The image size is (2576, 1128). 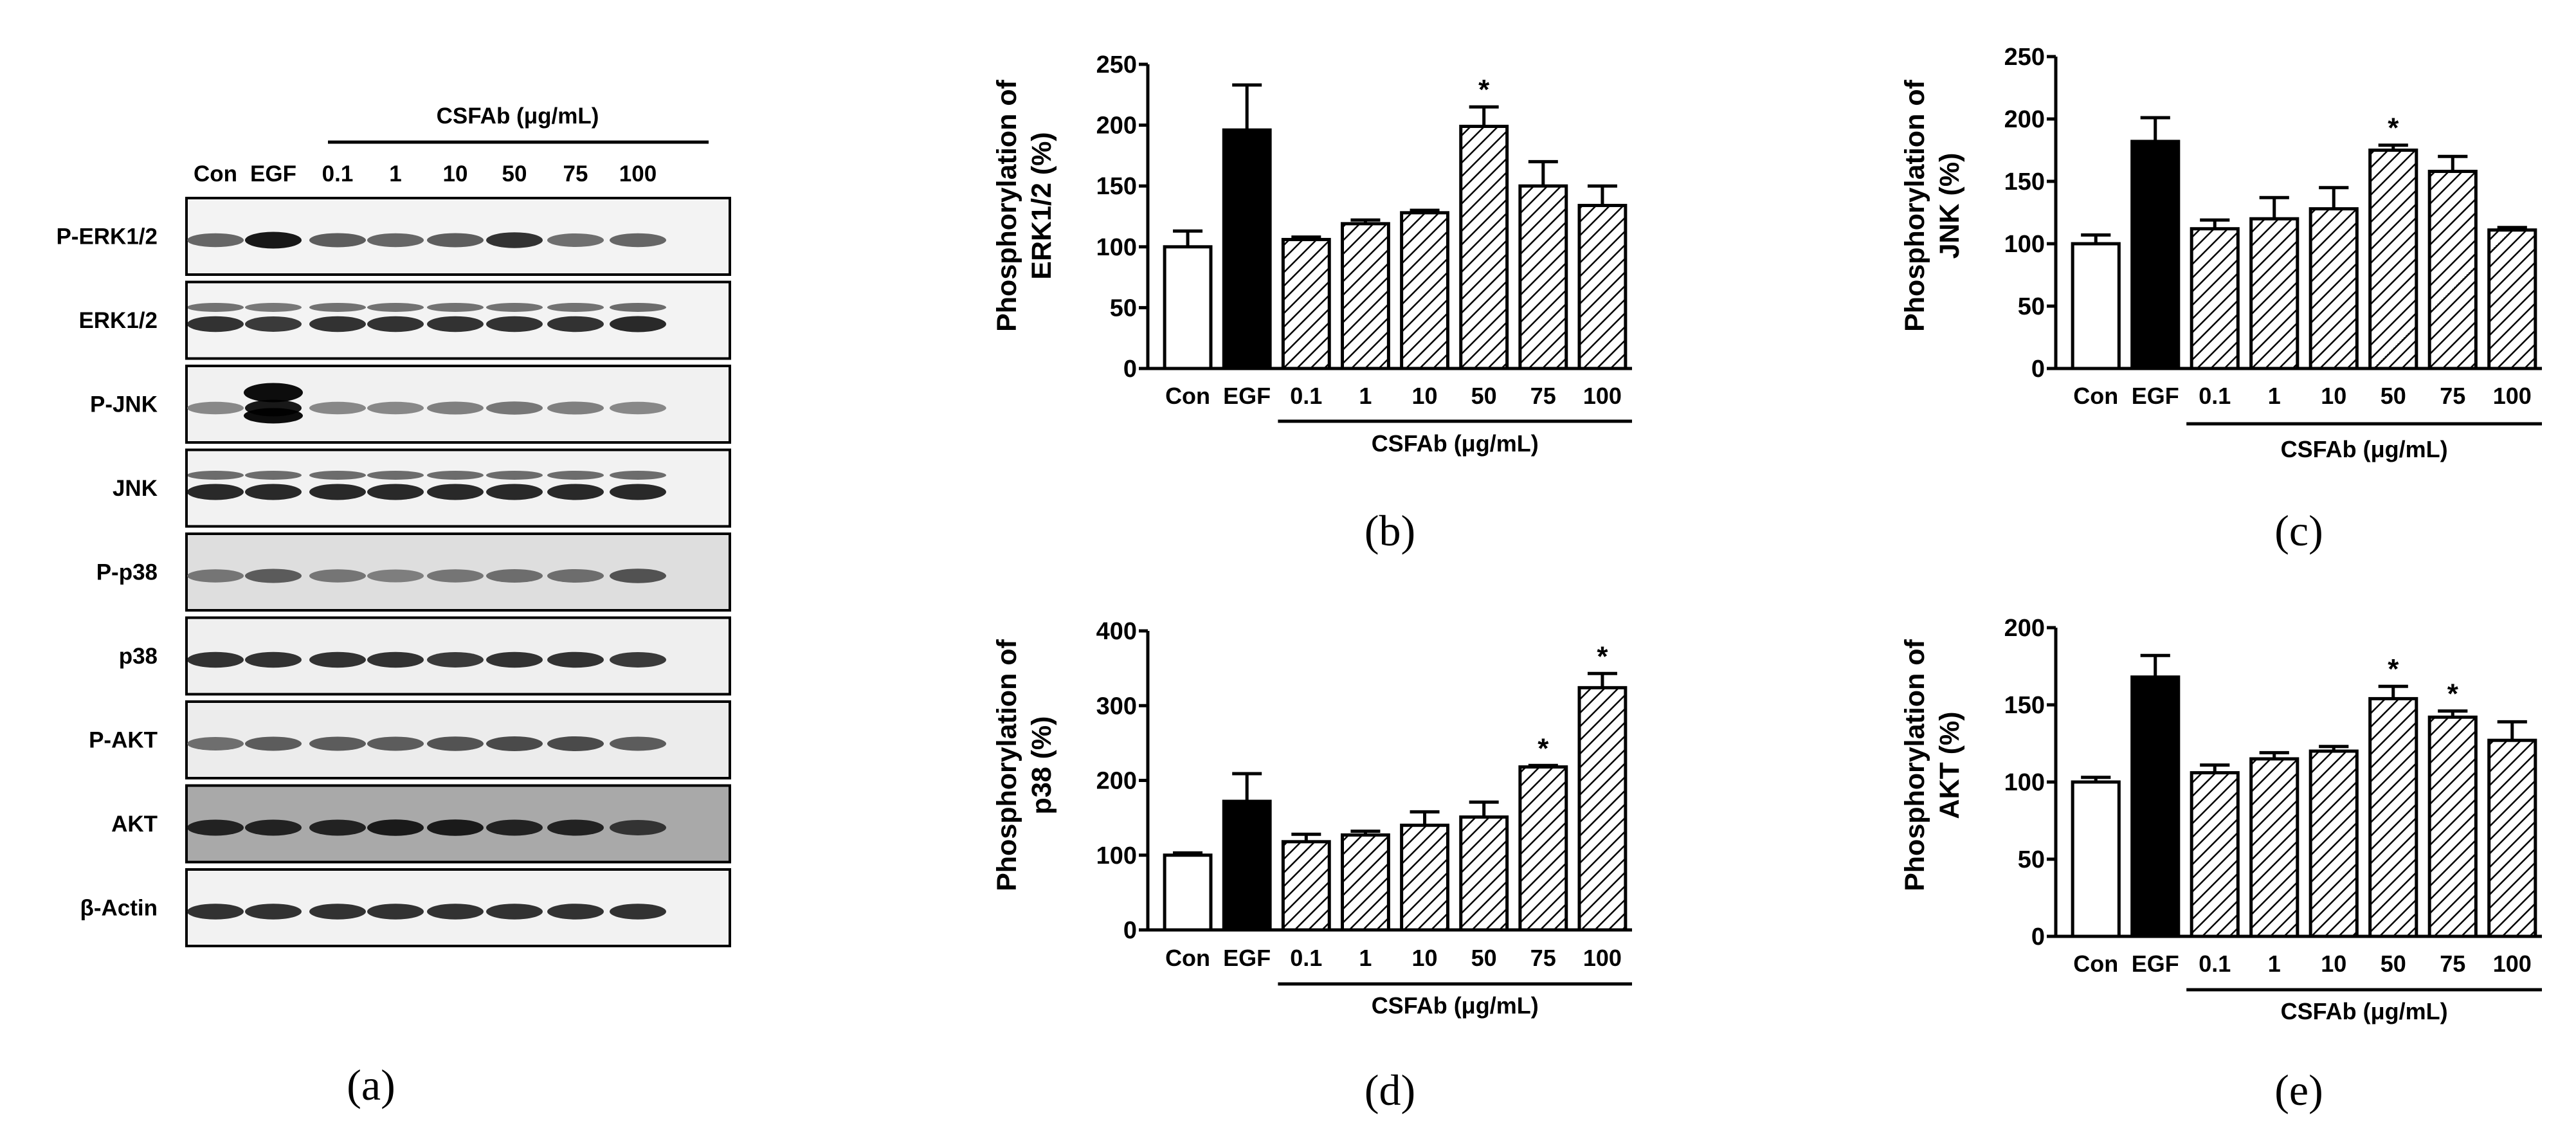 What do you see at coordinates (1949, 765) in the screenshot?
I see `y-axis-label-line2: AKT (%)` at bounding box center [1949, 765].